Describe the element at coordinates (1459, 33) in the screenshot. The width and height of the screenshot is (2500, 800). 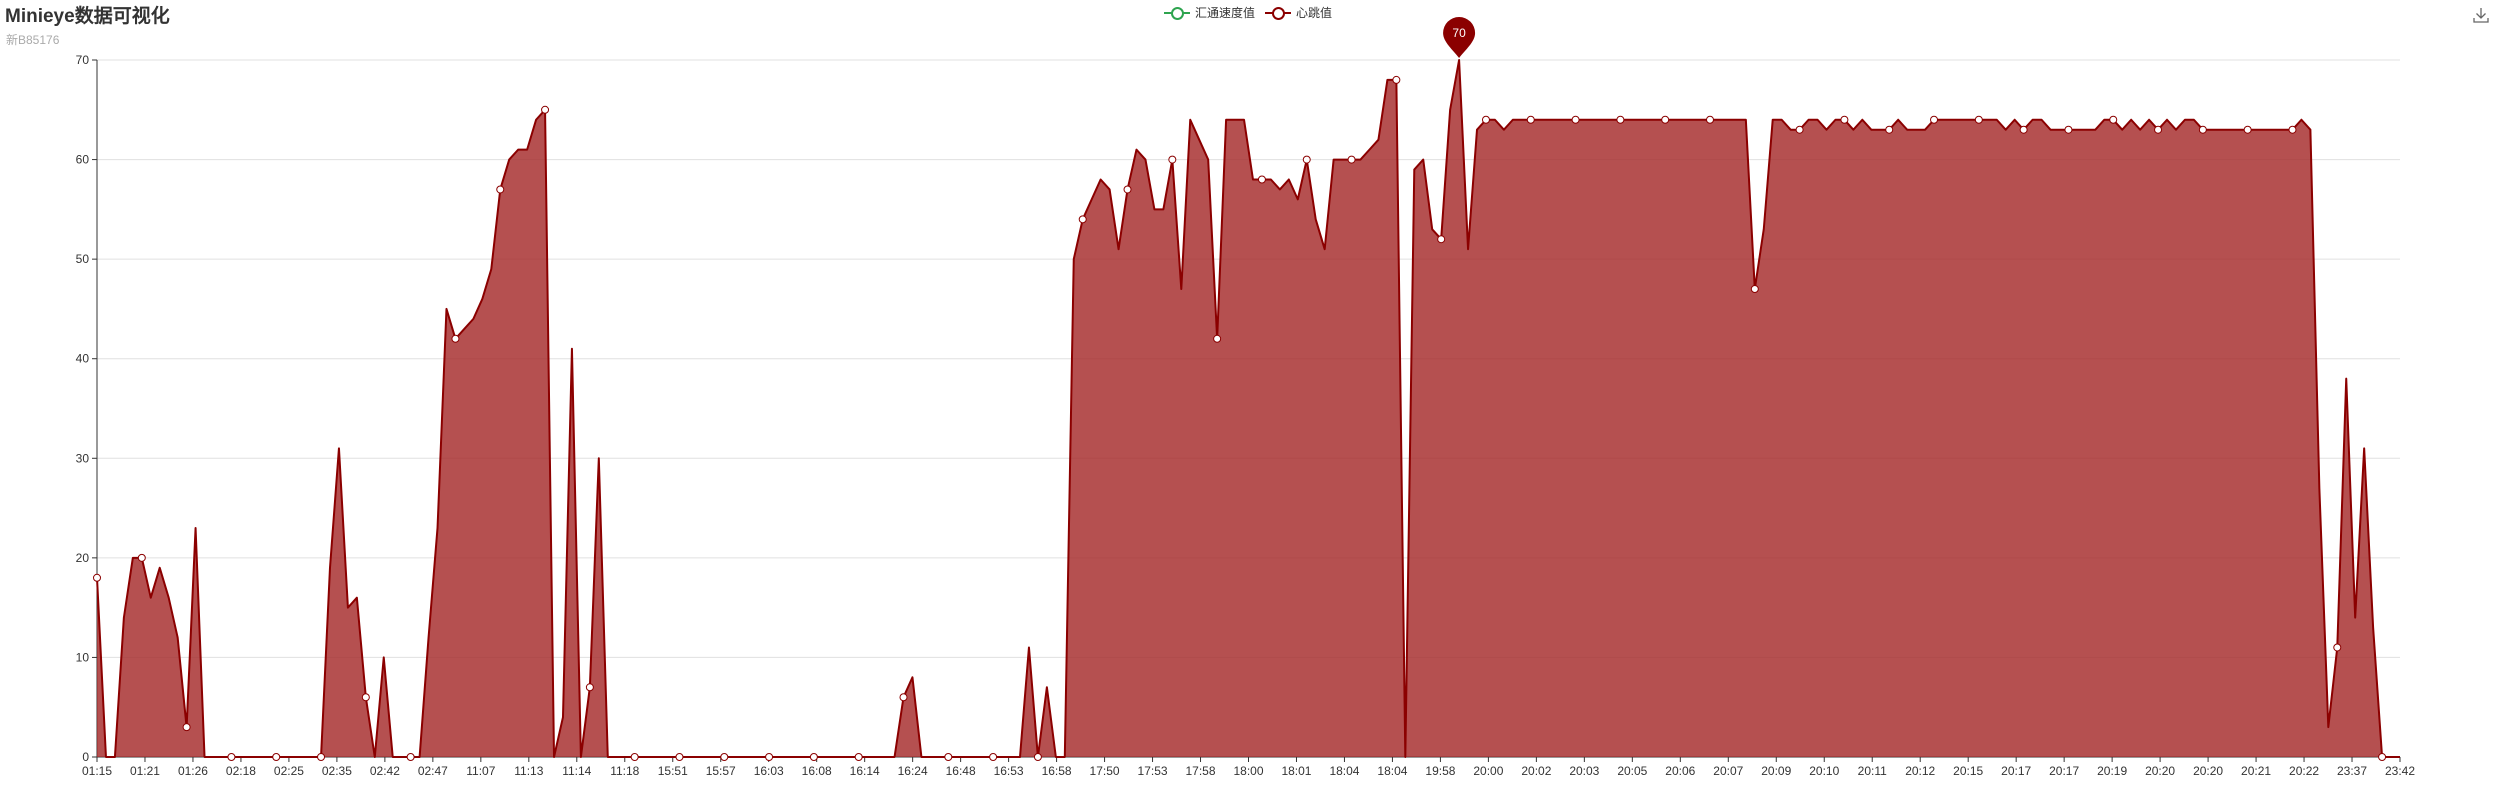
I see `max-marker-label: 70` at that location.